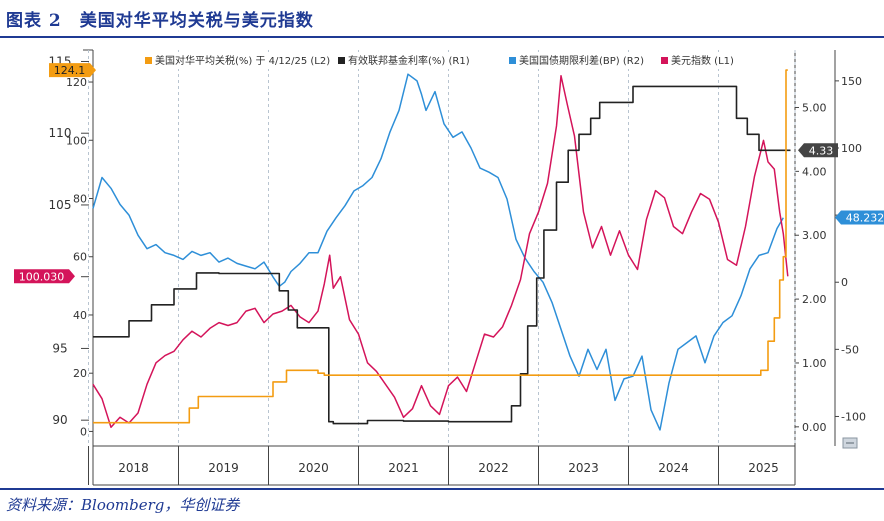  I want to click on l2-tick-label: 100, so click(76, 140).